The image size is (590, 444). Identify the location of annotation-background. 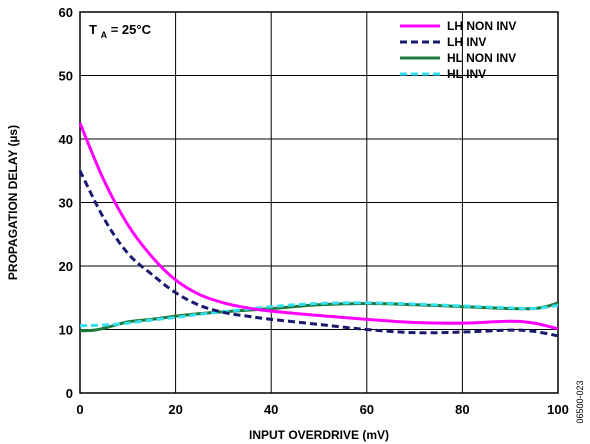
(126, 29).